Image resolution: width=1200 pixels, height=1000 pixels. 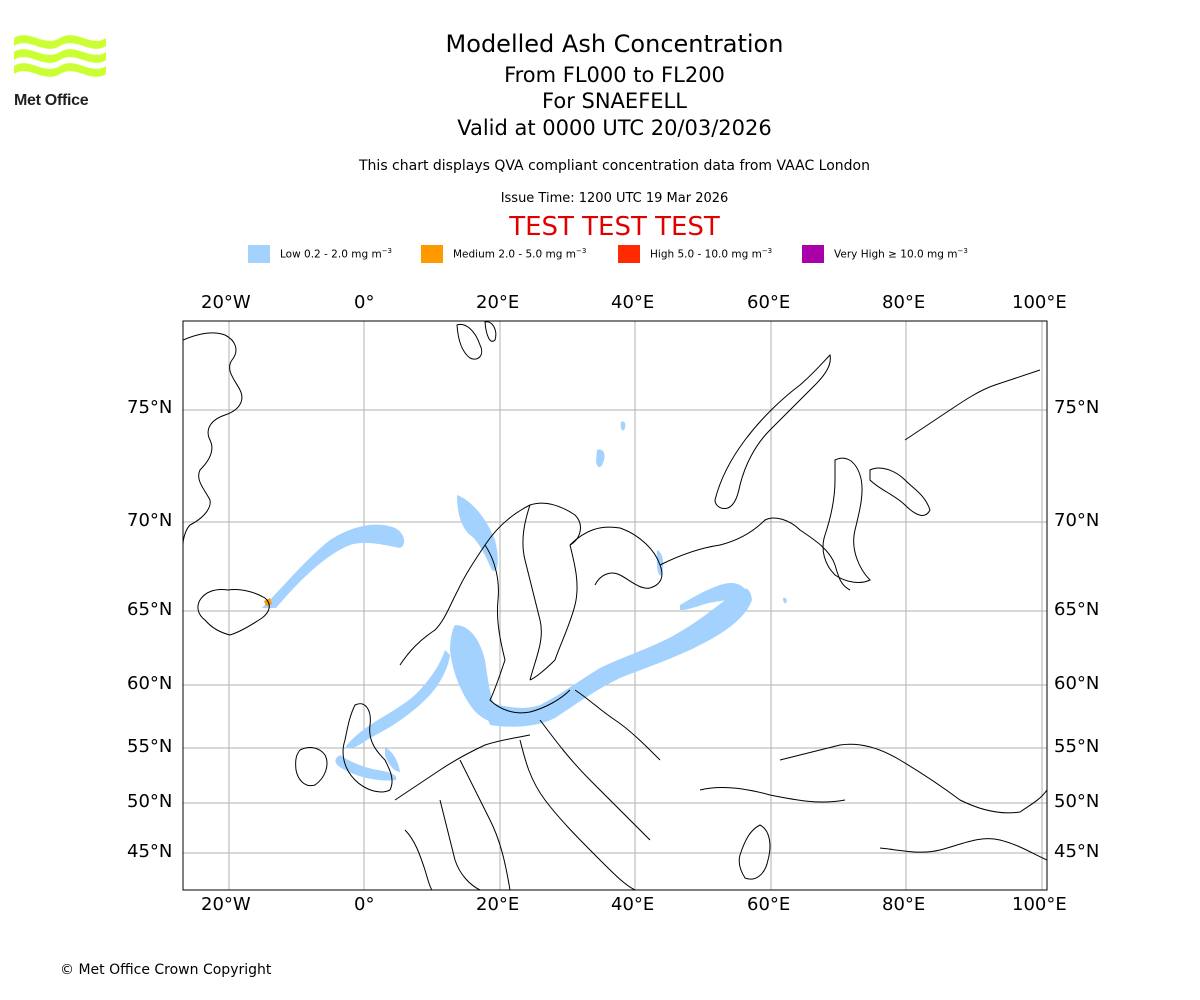 I want to click on lon-tick-bottom-60e: 60°E, so click(x=769, y=904).